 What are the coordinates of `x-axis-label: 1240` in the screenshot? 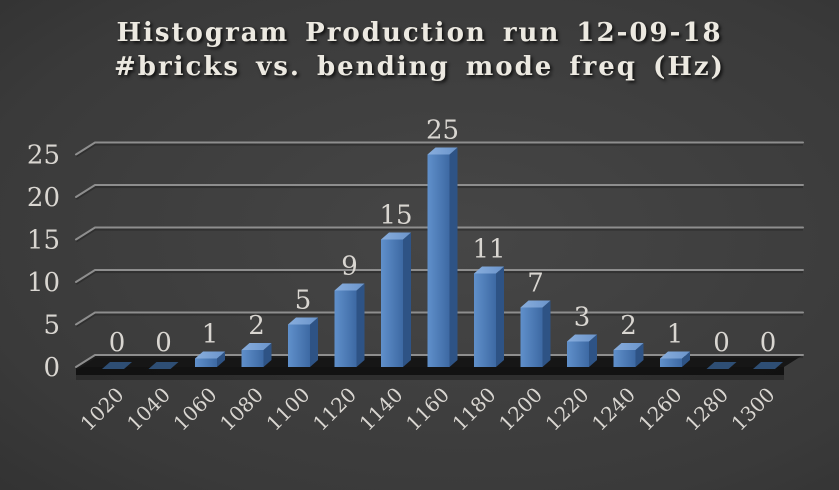 It's located at (613, 409).